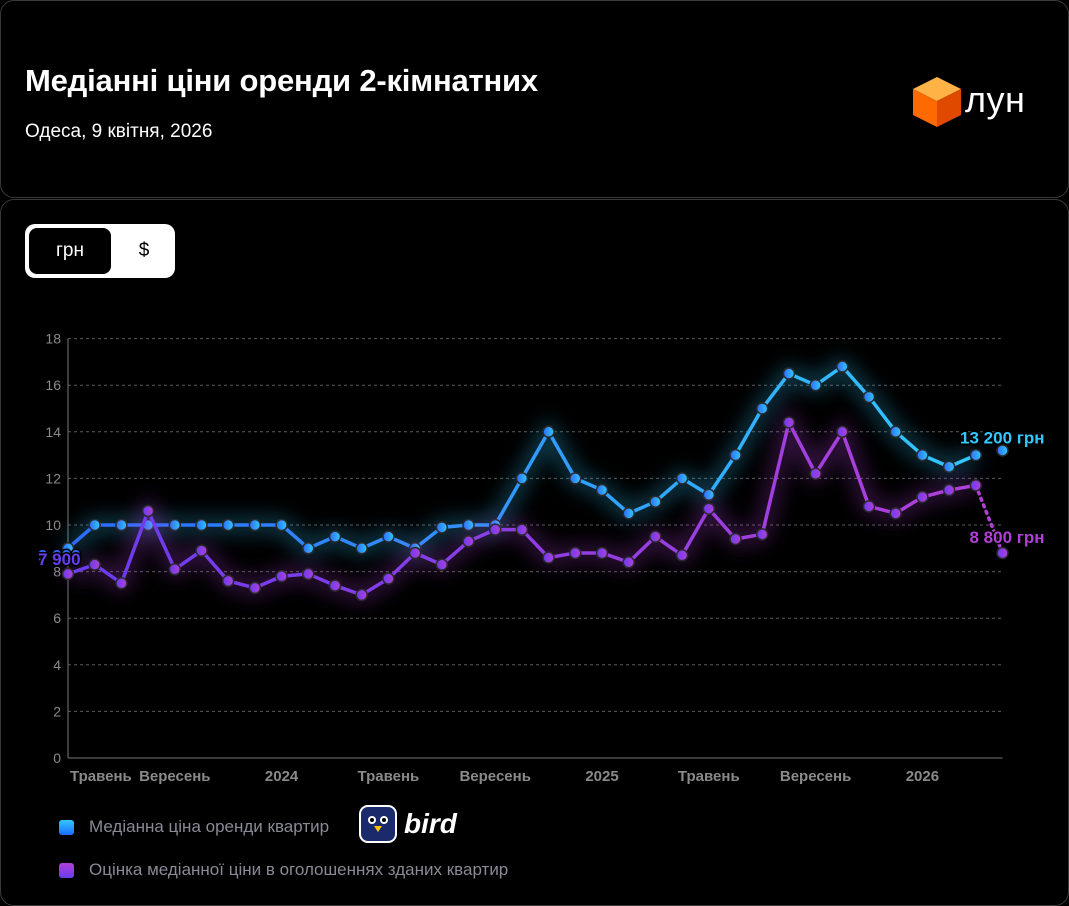  I want to click on page-title: Медіанні ціни оренди 2-кімнатних, so click(281, 80).